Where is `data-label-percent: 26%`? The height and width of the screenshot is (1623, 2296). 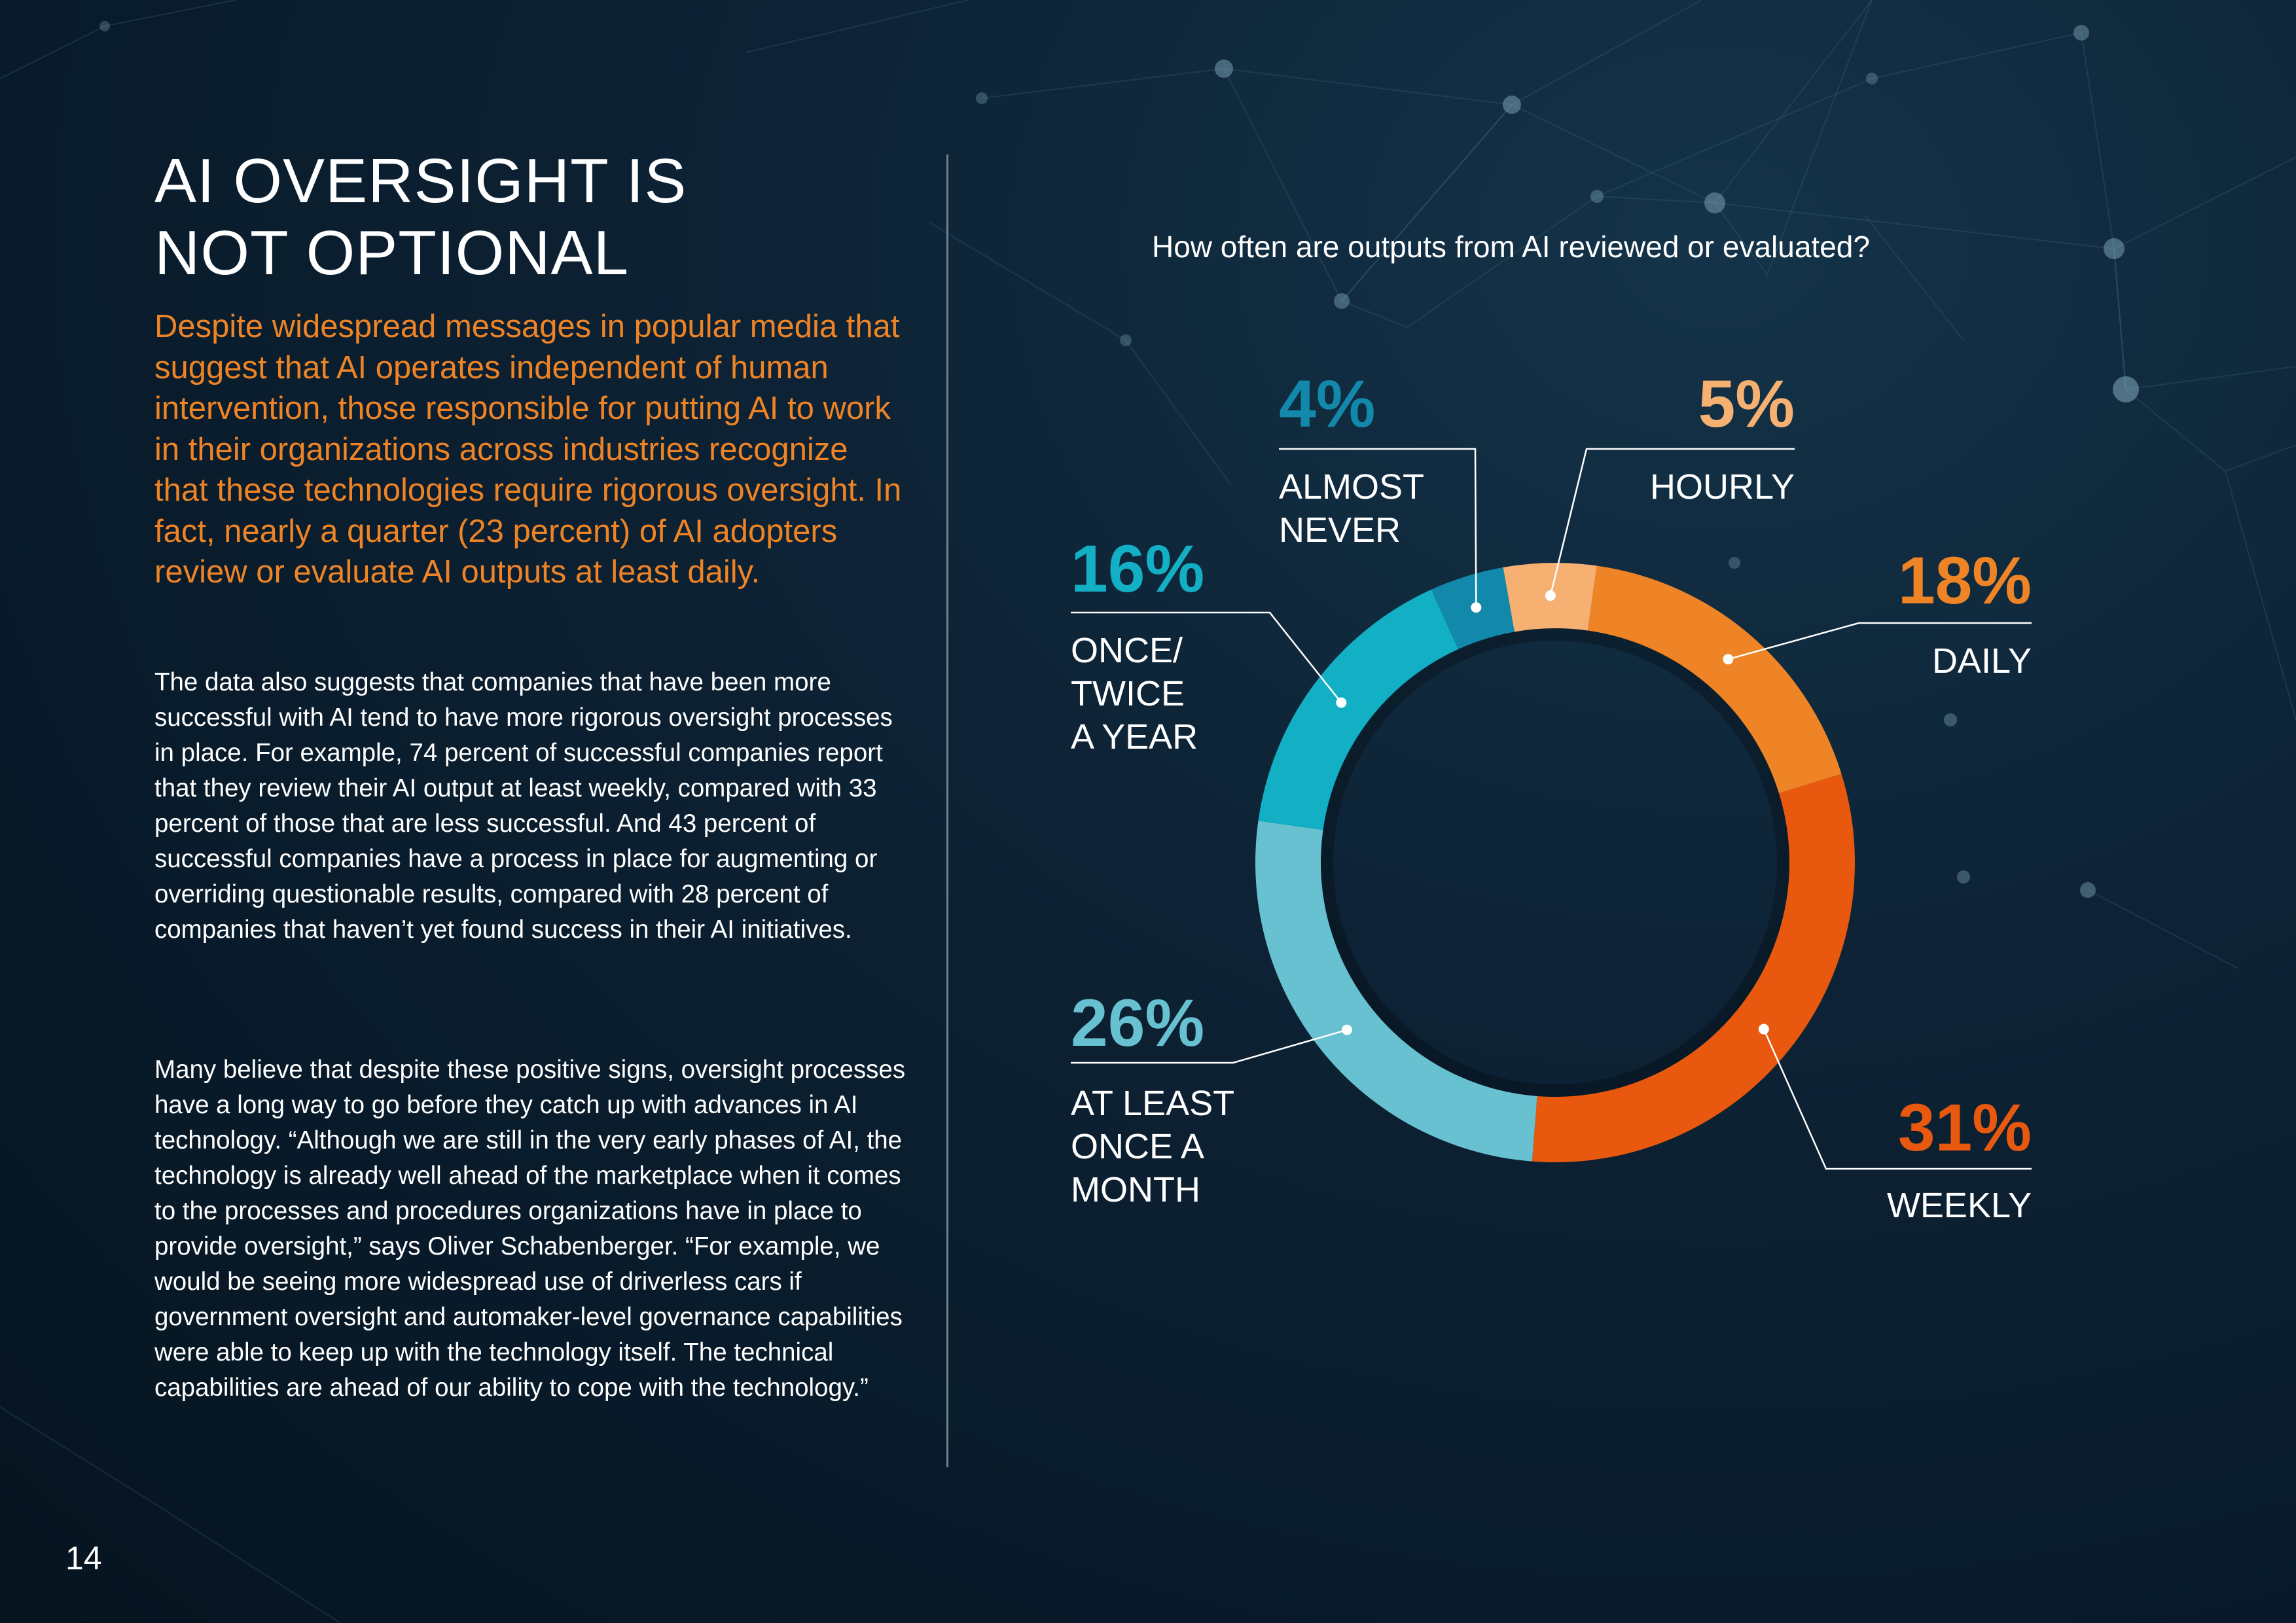
data-label-percent: 26% is located at coordinates (1137, 1023).